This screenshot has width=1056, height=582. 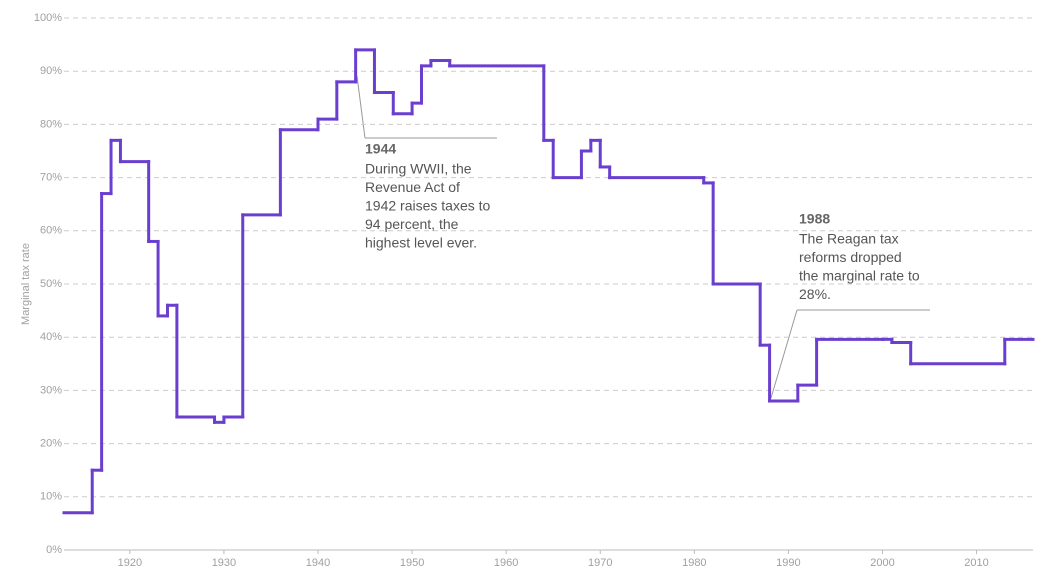 I want to click on annotation-text: highest level ever., so click(x=421, y=243).